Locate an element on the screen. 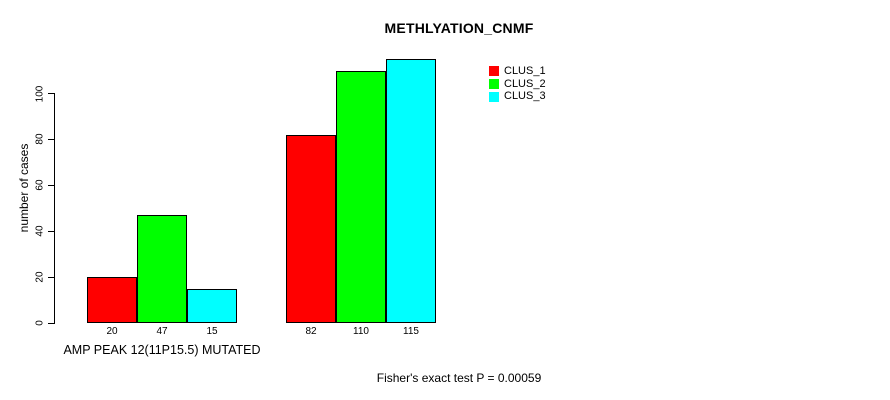 This screenshot has height=400, width=890. y-axis-label: number of cases is located at coordinates (24, 188).